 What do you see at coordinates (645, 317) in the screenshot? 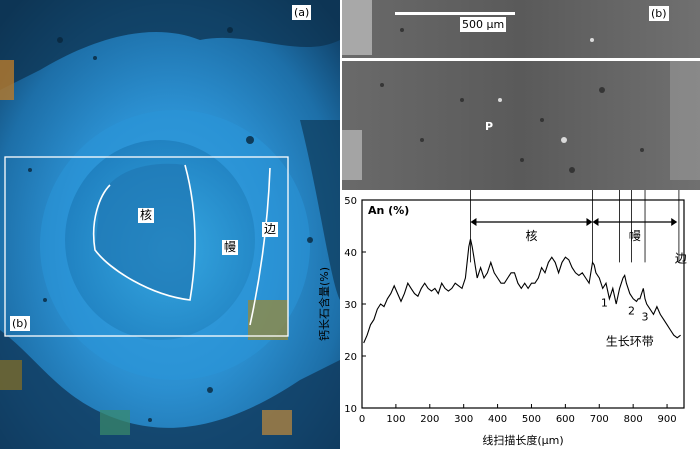
I see `band-label-3: 3` at bounding box center [645, 317].